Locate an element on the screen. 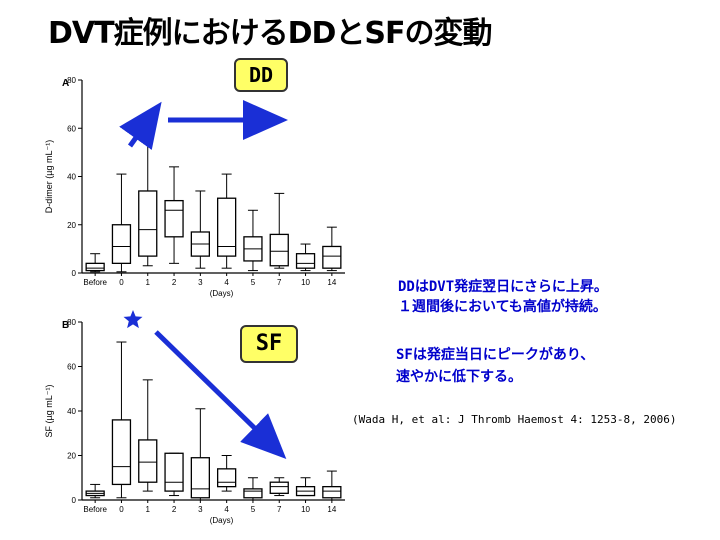 This screenshot has height=540, width=720. y-axis-label: D-dimer (µg mL⁻¹) is located at coordinates (49, 176).